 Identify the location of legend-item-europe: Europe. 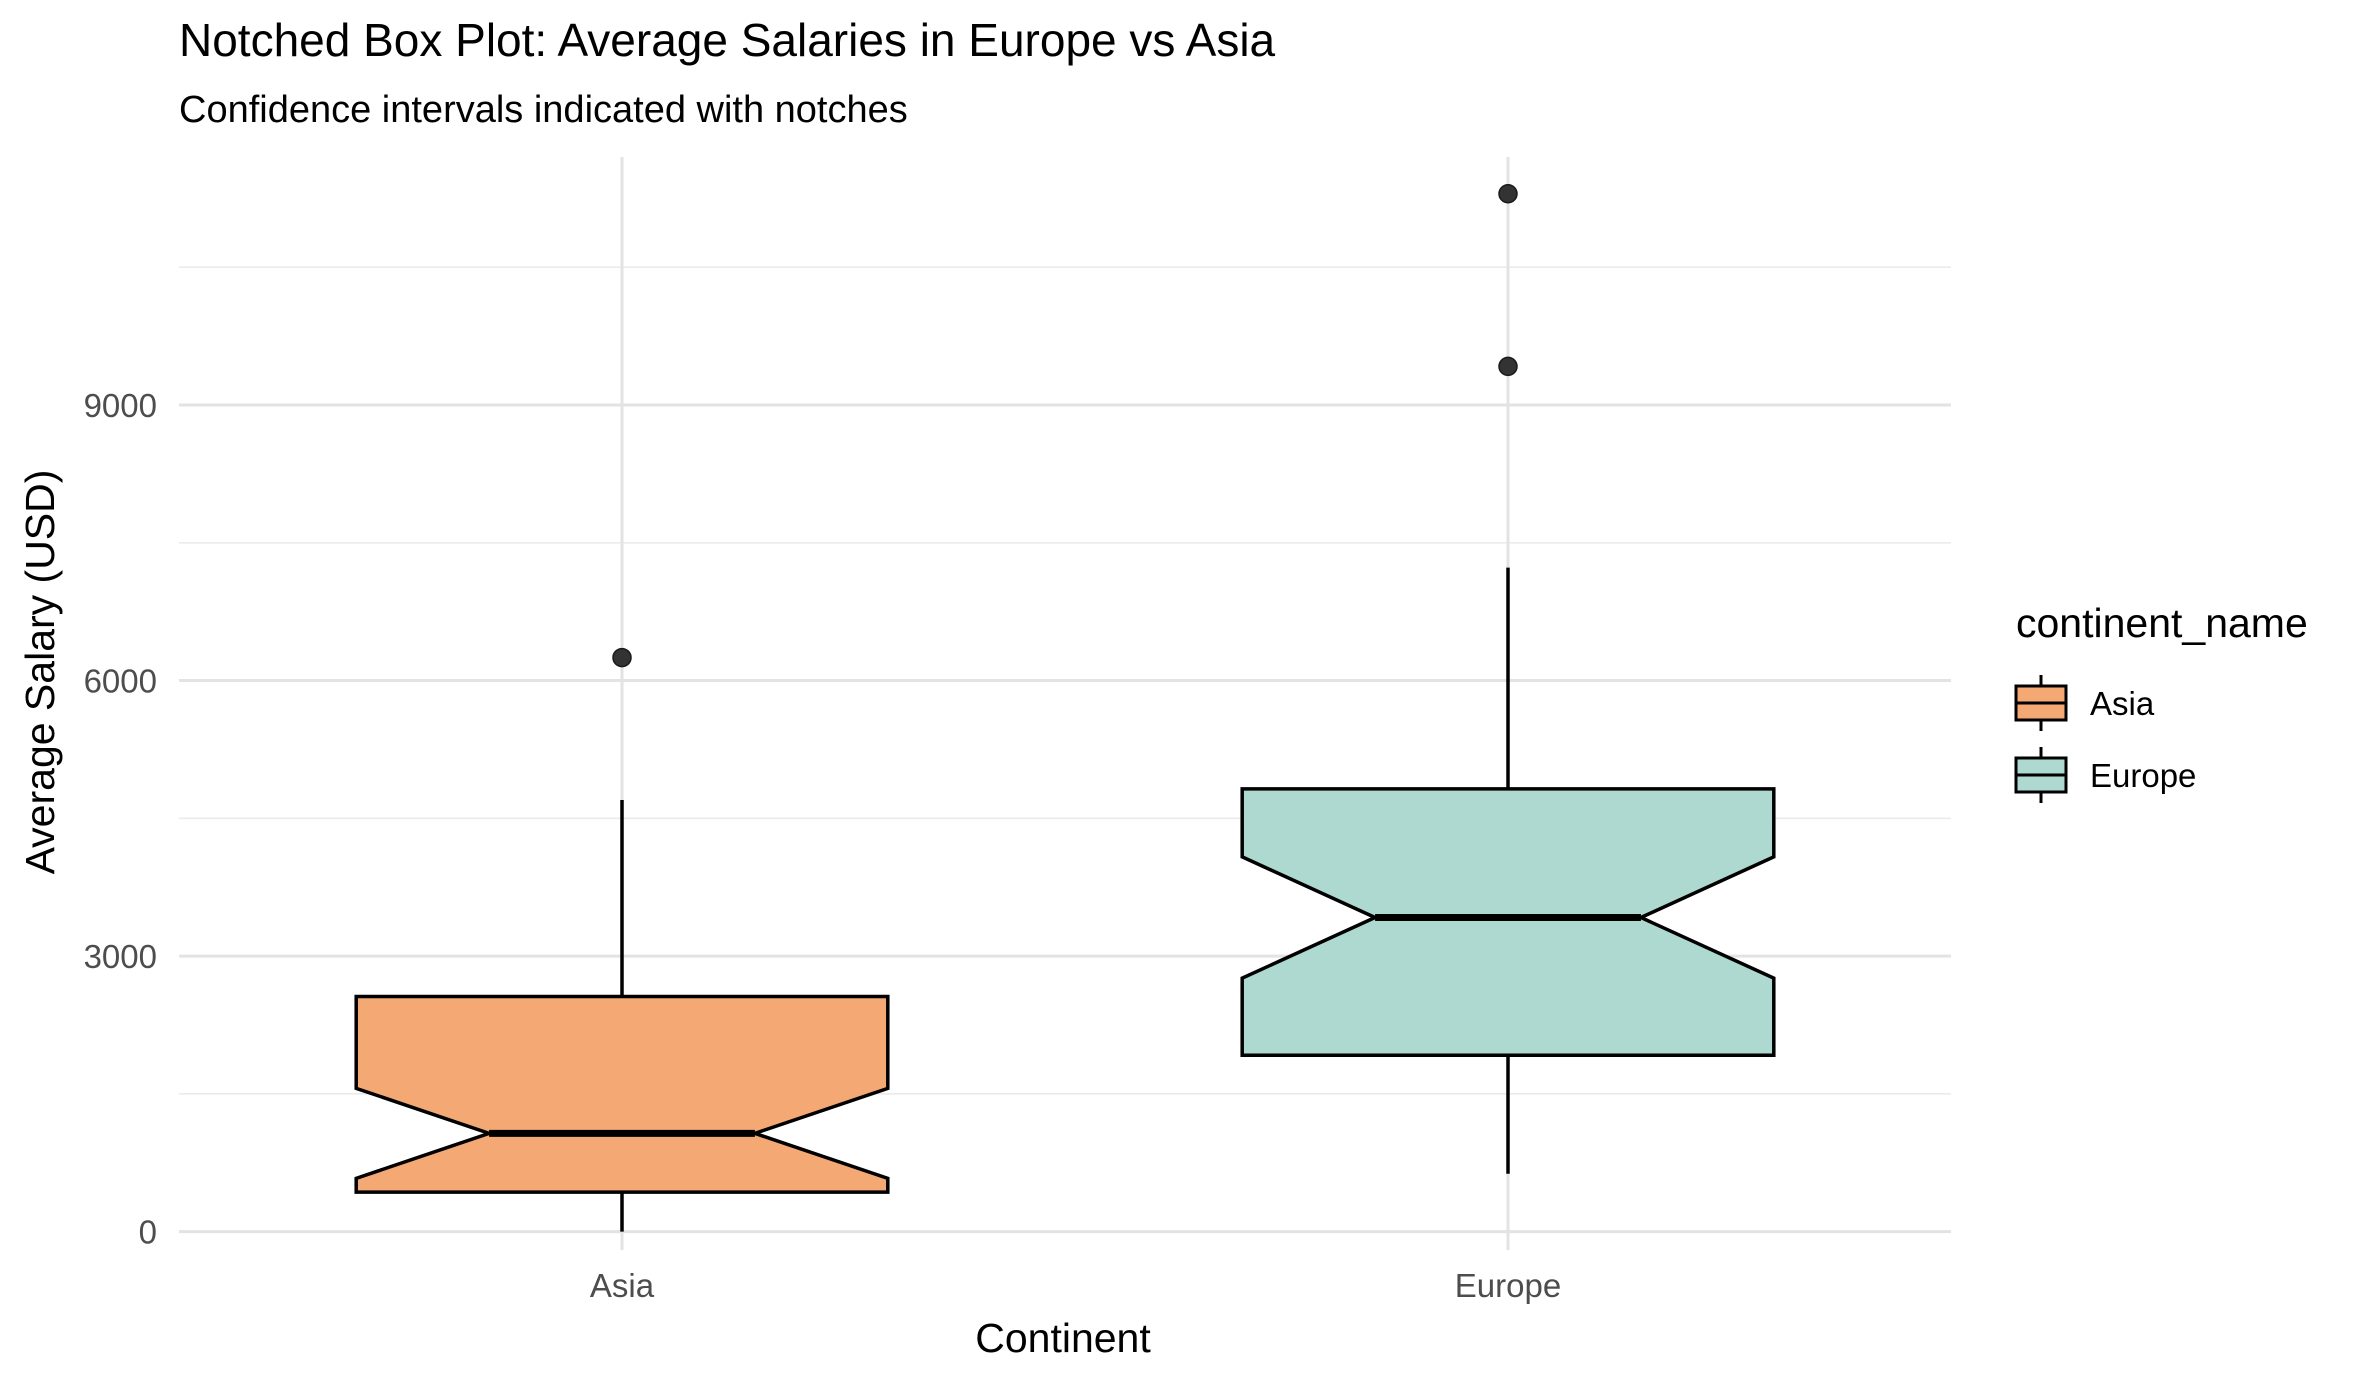
(2105, 775).